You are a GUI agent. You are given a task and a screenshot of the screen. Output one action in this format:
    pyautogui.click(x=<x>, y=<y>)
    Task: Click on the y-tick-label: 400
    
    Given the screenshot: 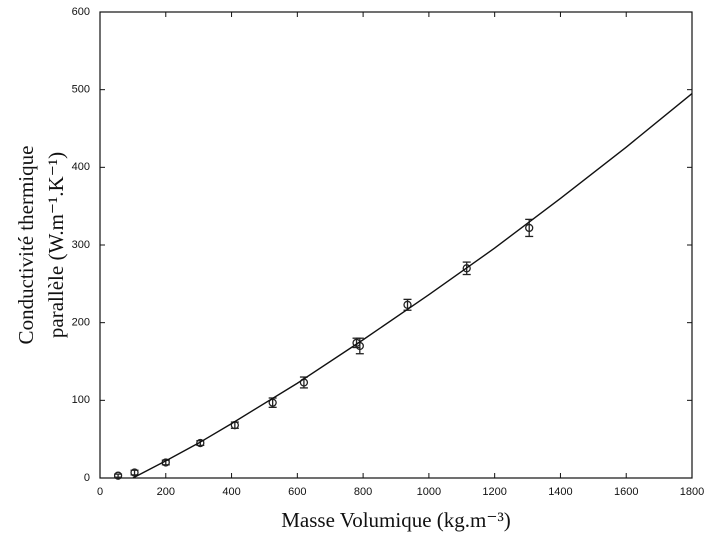 What is the action you would take?
    pyautogui.click(x=81, y=167)
    